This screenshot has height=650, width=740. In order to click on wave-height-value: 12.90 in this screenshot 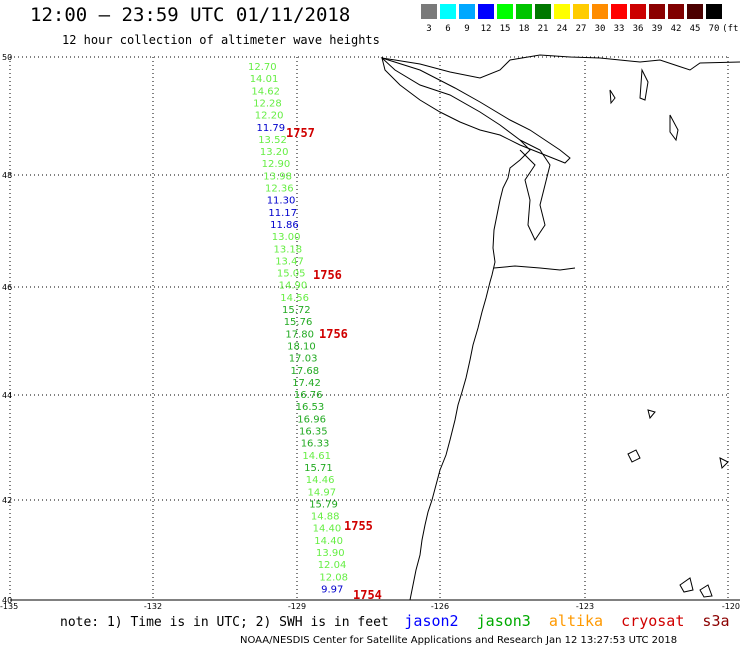, I will do `click(276, 164)`.